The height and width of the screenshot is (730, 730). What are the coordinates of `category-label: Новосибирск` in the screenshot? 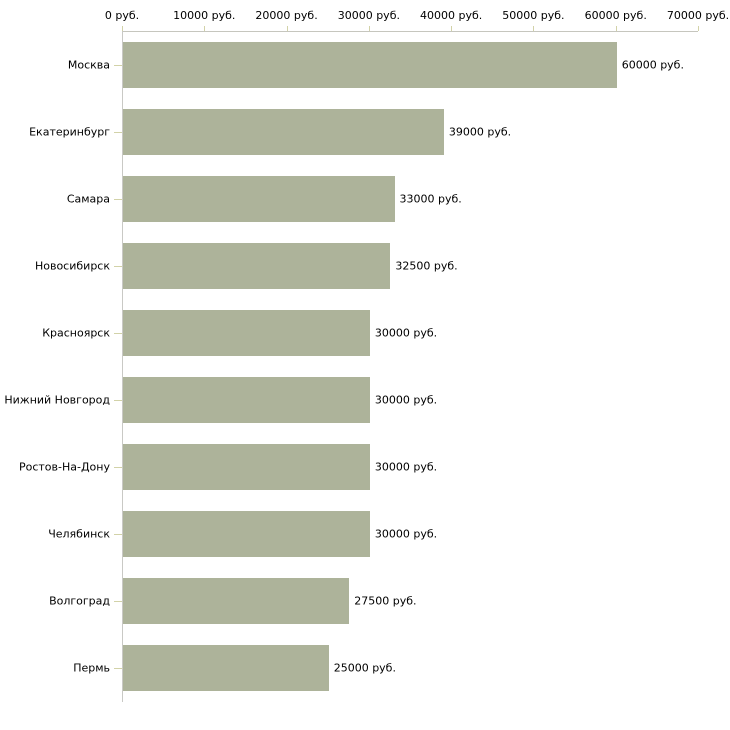 It's located at (72, 266).